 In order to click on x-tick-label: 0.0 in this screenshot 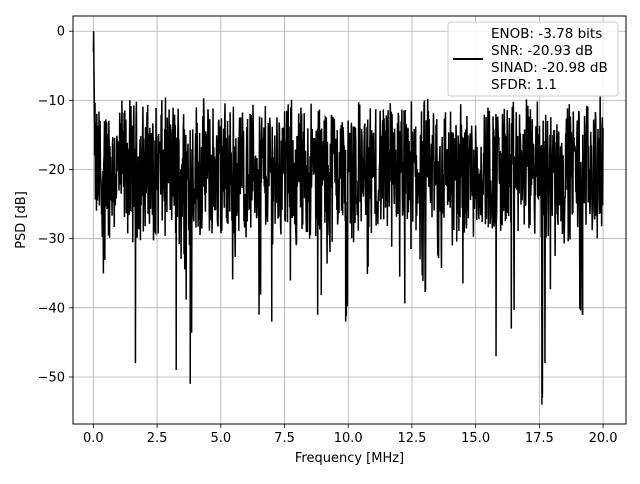, I will do `click(93, 438)`.